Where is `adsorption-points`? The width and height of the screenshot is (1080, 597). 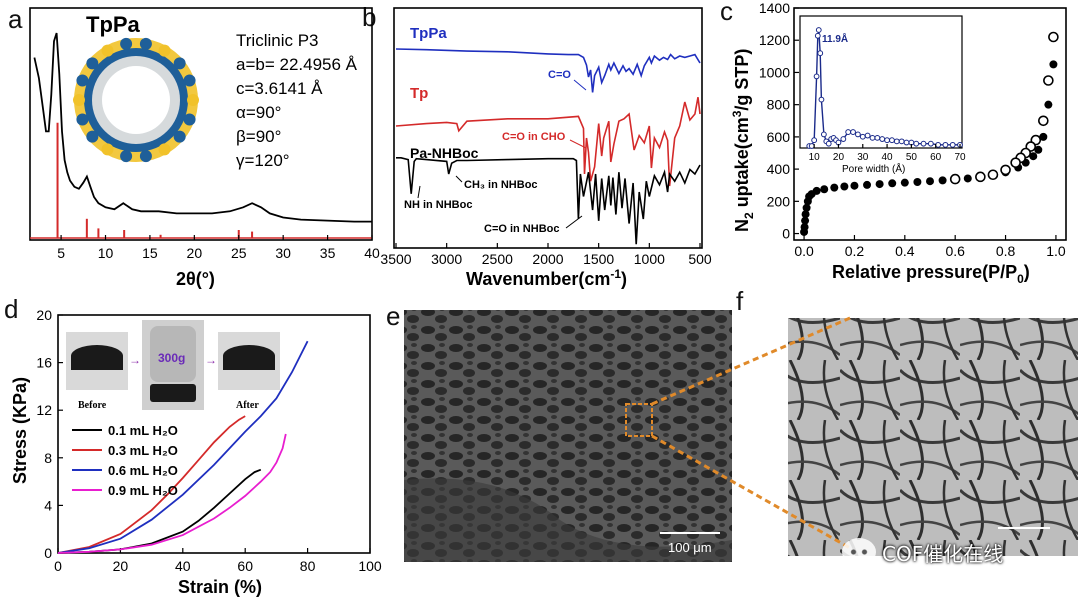 adsorption-points is located at coordinates (929, 148).